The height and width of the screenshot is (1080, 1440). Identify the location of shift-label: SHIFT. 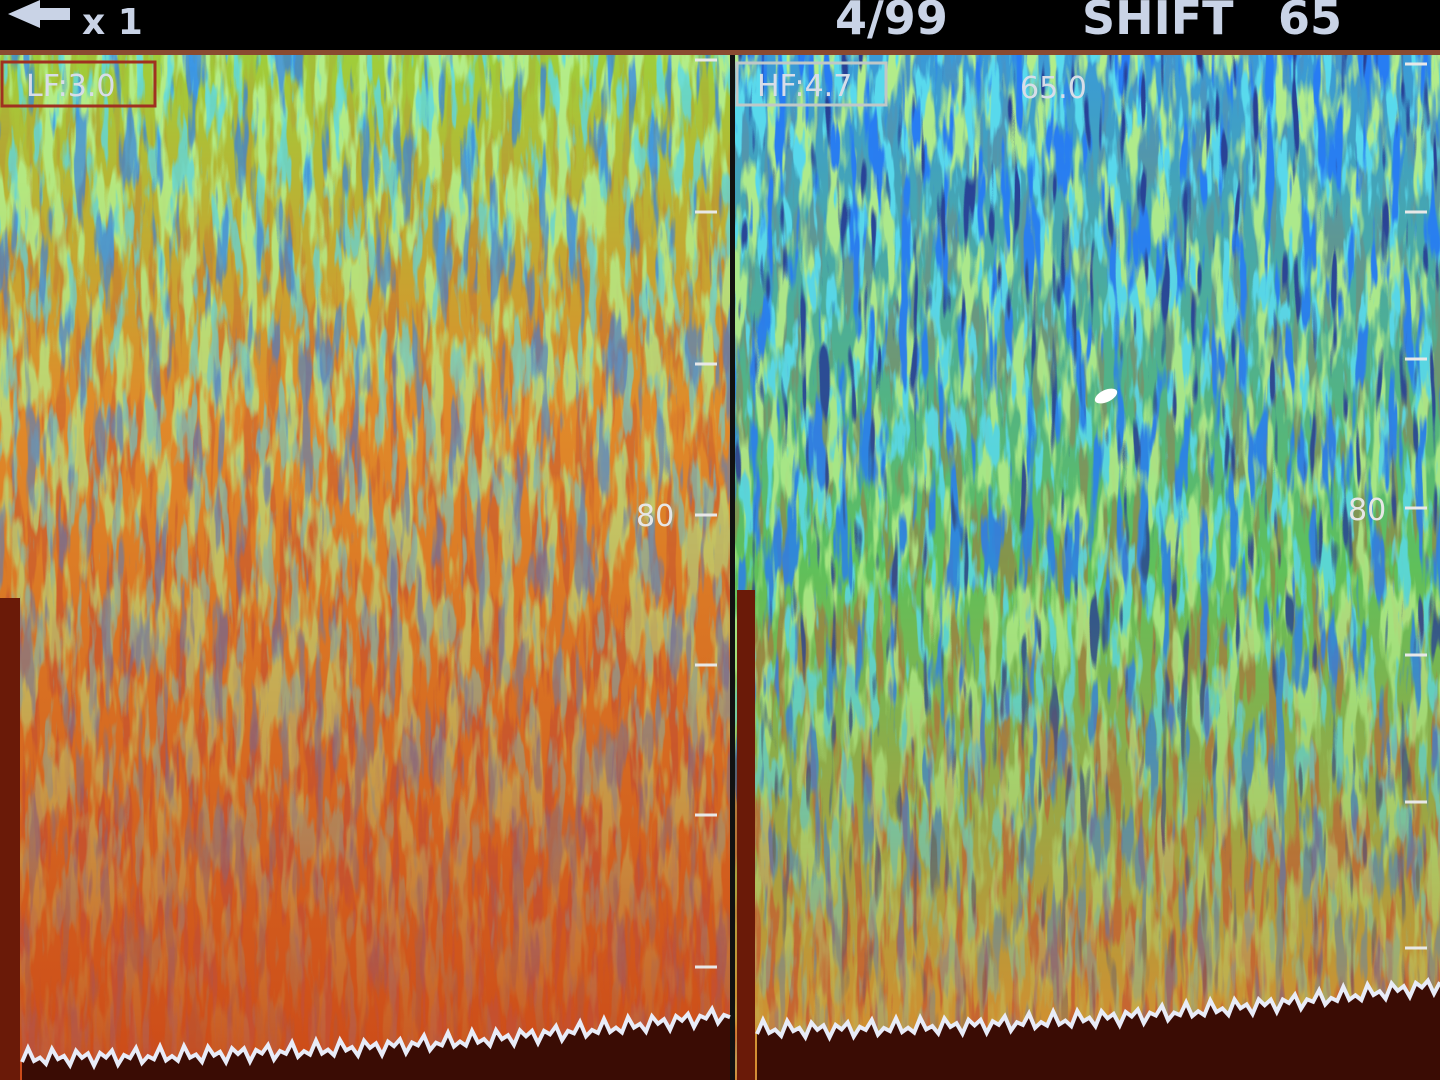
(1158, 22).